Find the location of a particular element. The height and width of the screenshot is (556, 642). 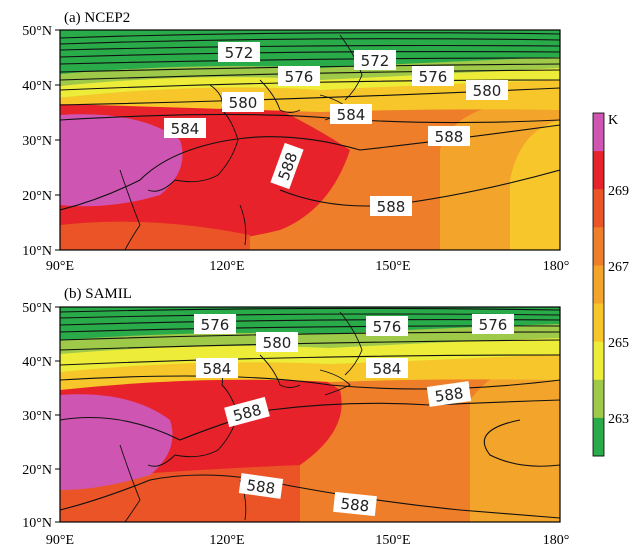

colorbar-tick-label: 265 is located at coordinates (618, 343).